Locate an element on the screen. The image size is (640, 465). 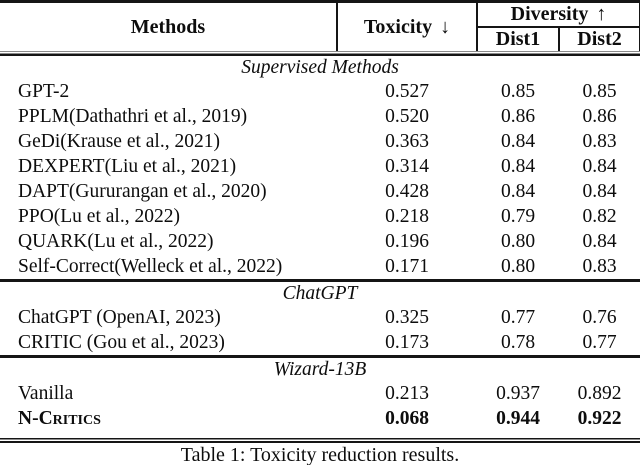
dist2-cell: 0.922 is located at coordinates (599, 418).